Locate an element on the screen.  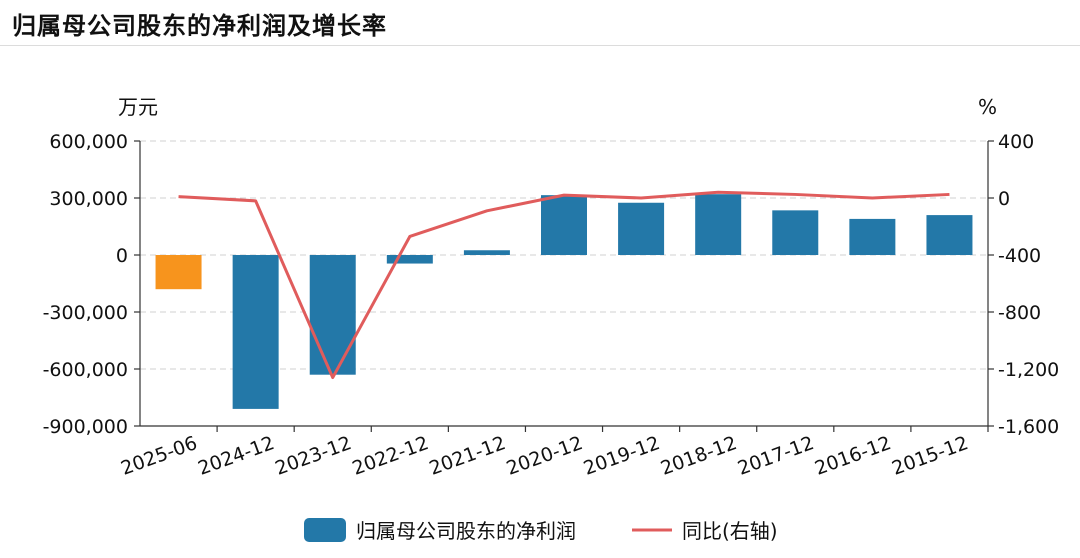
chart-title: 归属母公司股东的净利润及增长率 is located at coordinates (199, 26).